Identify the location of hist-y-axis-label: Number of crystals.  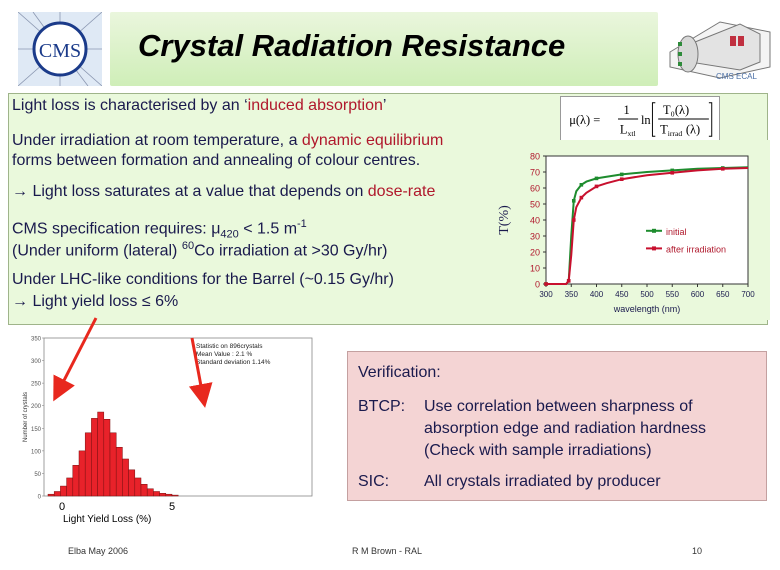
(26, 417).